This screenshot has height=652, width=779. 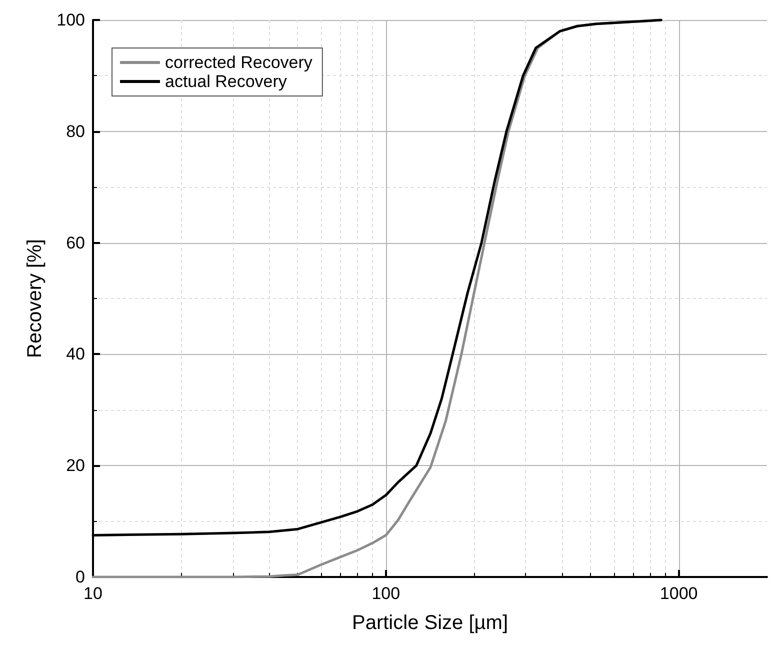 What do you see at coordinates (70, 20) in the screenshot?
I see `y-tick-label: 100` at bounding box center [70, 20].